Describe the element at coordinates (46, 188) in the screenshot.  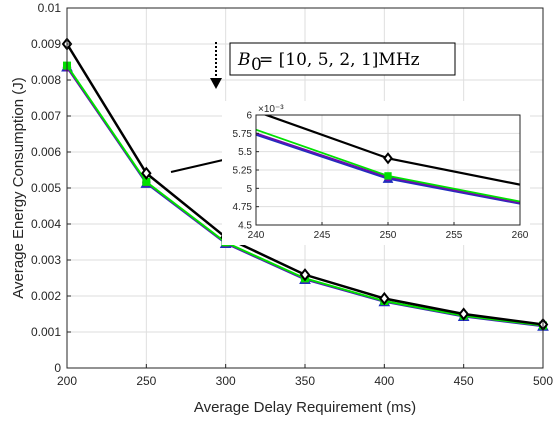
I see `y-tick-label: 0.005` at that location.